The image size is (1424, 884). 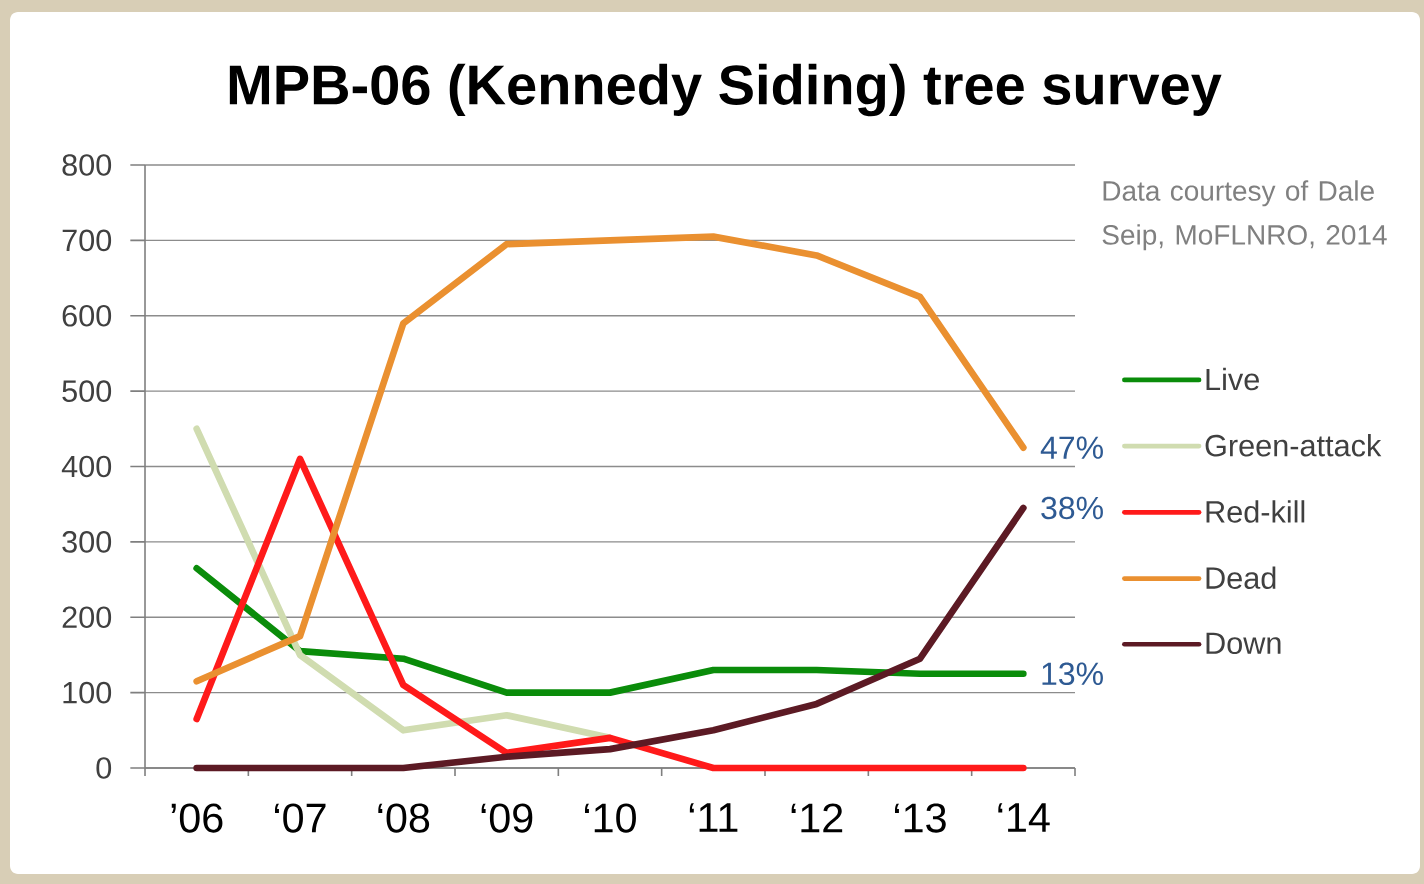 What do you see at coordinates (87, 542) in the screenshot?
I see `y-tick-label: 300` at bounding box center [87, 542].